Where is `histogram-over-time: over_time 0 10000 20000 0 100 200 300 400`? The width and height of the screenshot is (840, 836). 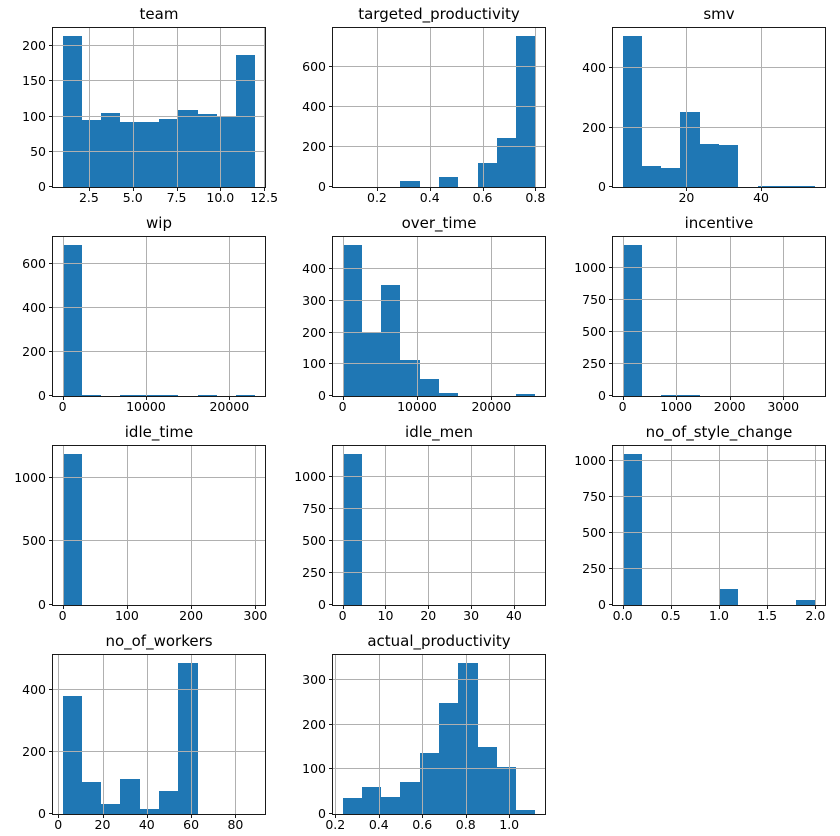
histogram-over-time: over_time 0 10000 20000 0 100 200 300 400 is located at coordinates (420, 313).